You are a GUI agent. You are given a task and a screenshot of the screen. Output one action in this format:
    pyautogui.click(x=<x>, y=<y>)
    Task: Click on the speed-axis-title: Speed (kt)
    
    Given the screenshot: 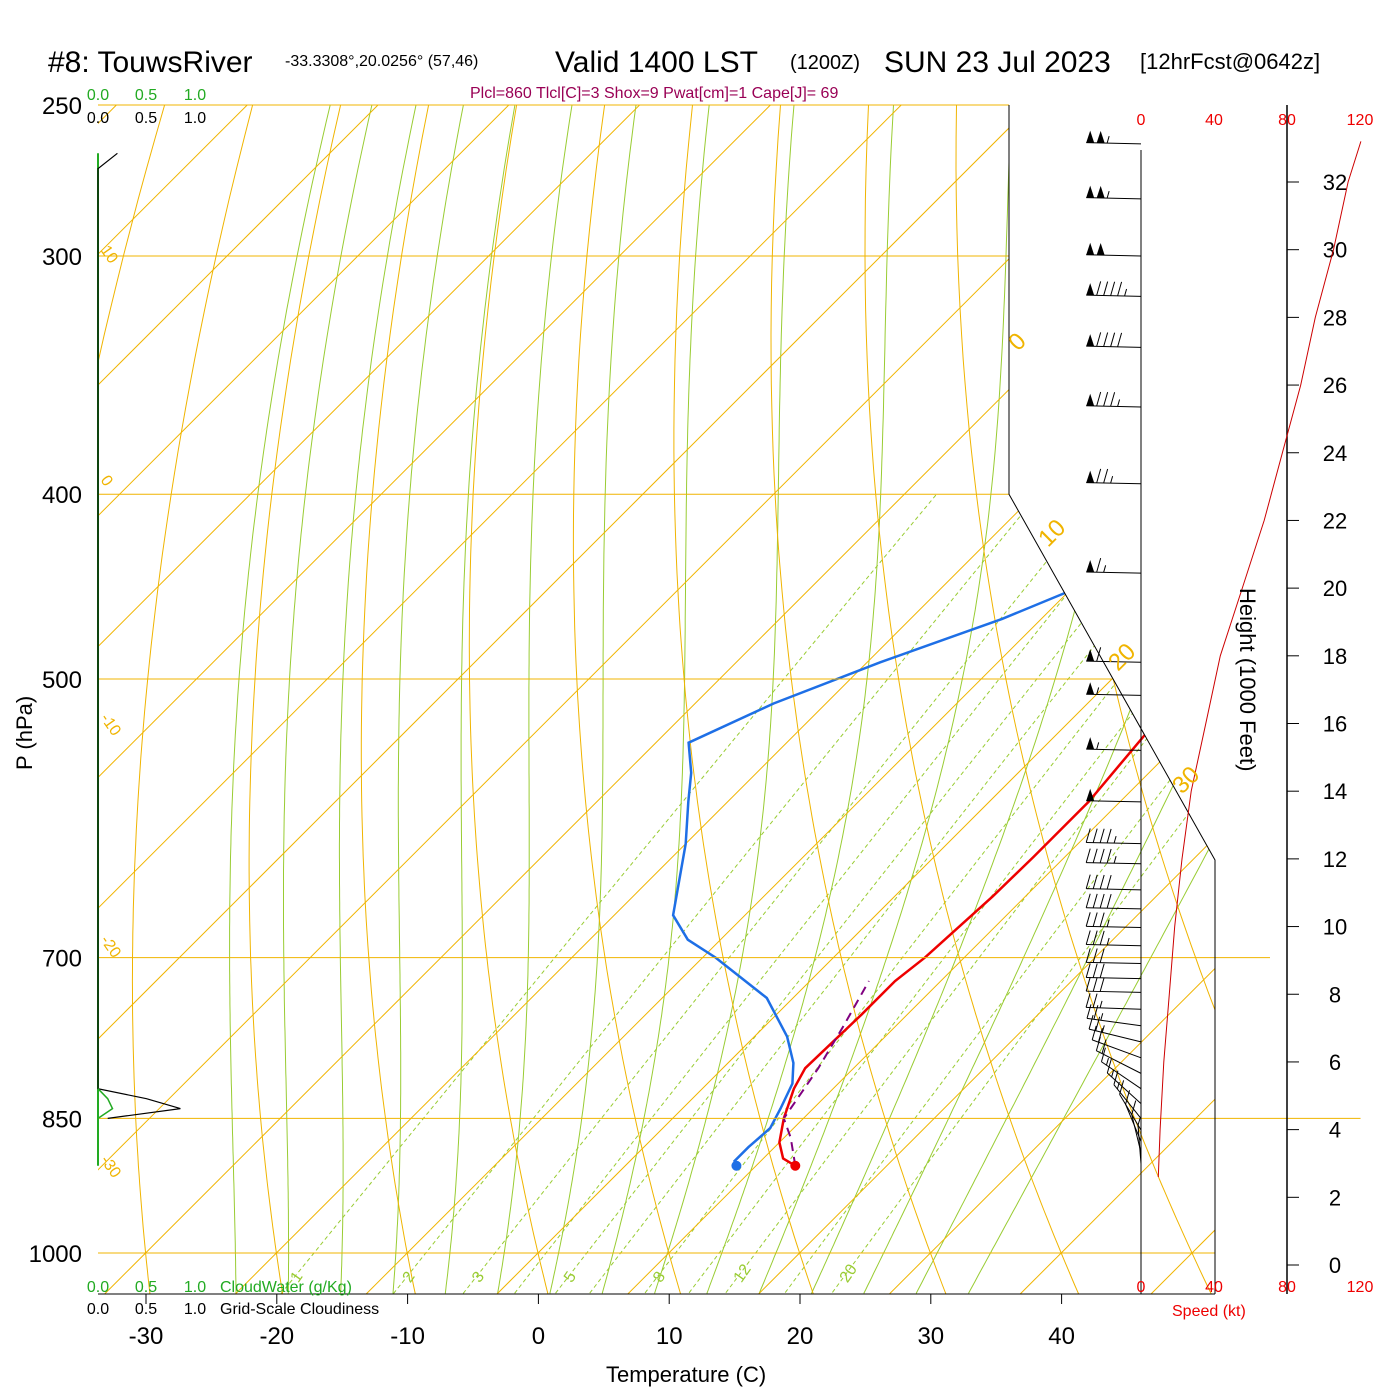 What is the action you would take?
    pyautogui.click(x=1209, y=1311)
    